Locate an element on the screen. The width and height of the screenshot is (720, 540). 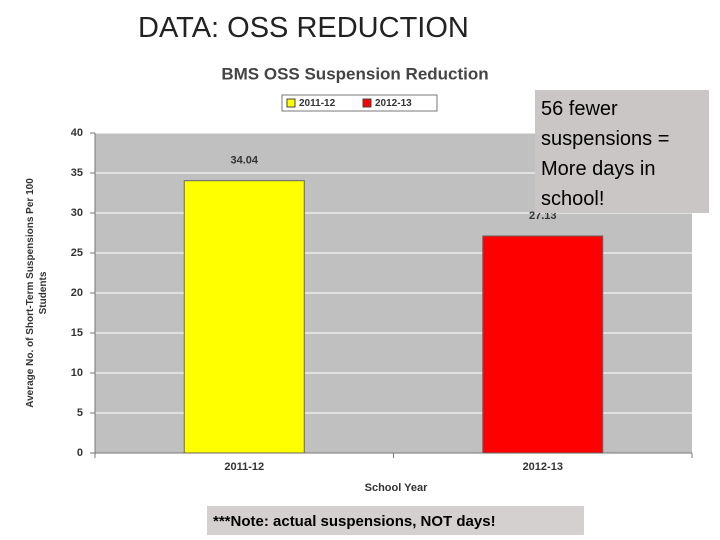
legend-label: 2011-12 is located at coordinates (317, 103).